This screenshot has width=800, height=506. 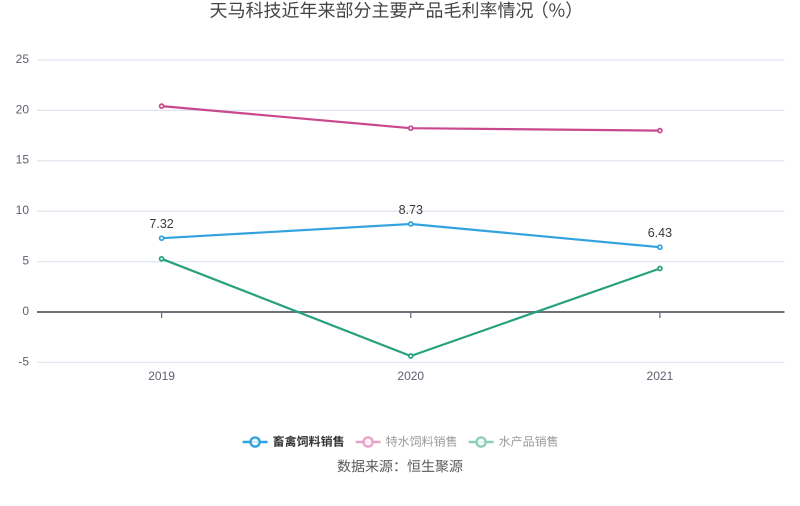 I want to click on svg-text: 15, so click(x=23, y=160).